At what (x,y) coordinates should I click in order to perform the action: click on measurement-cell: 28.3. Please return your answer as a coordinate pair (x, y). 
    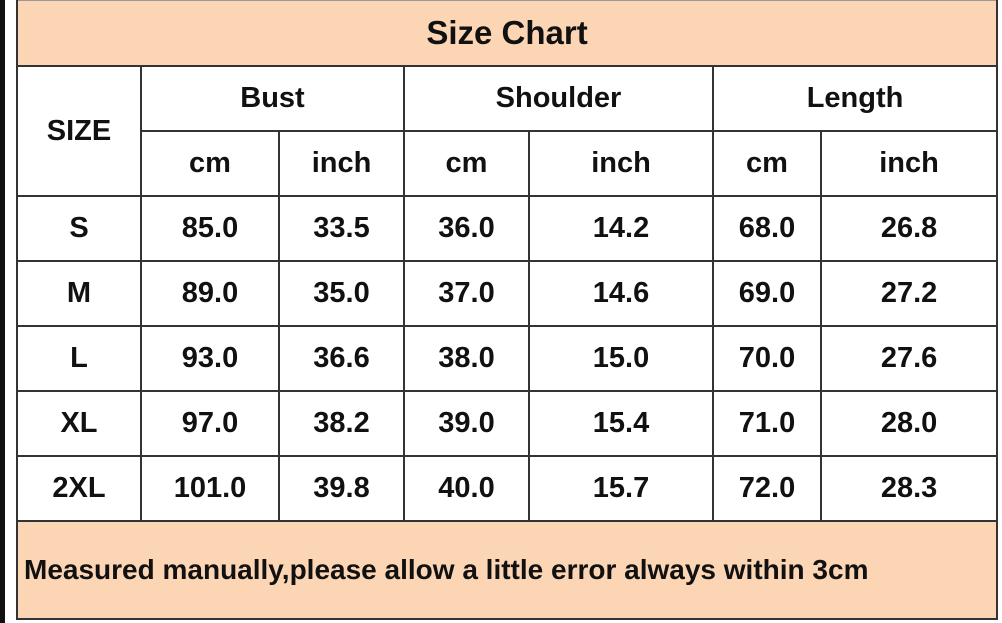
    Looking at the image, I should click on (909, 488).